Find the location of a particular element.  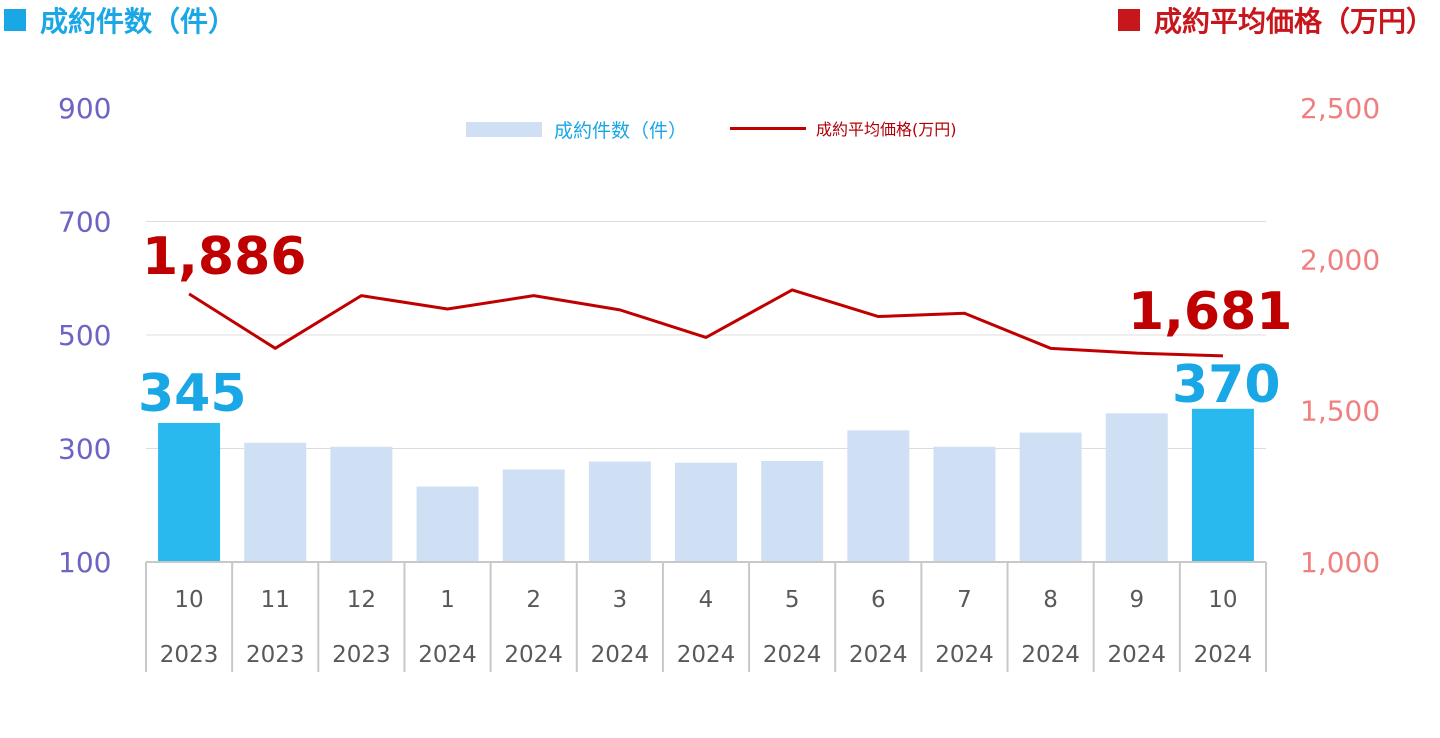

legend-line-label: 成約平均価格(万円) is located at coordinates (886, 129).